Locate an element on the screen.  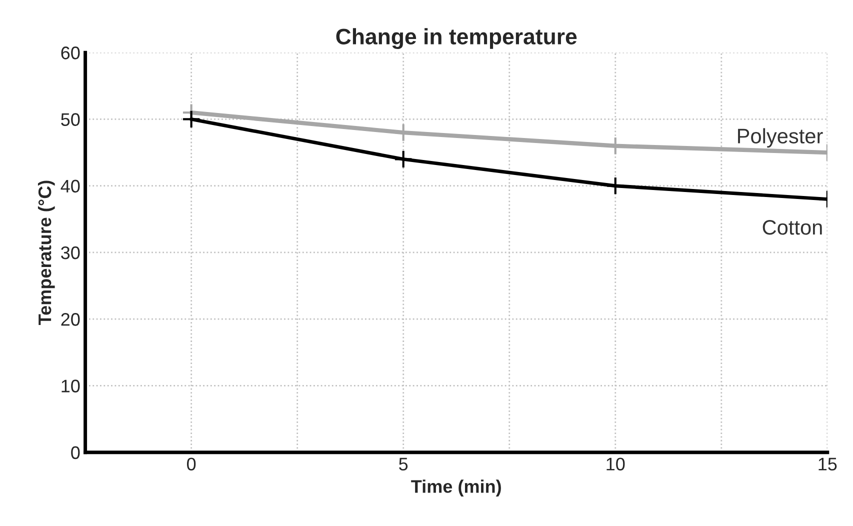
x-axis-title: Time (min) is located at coordinates (456, 488).